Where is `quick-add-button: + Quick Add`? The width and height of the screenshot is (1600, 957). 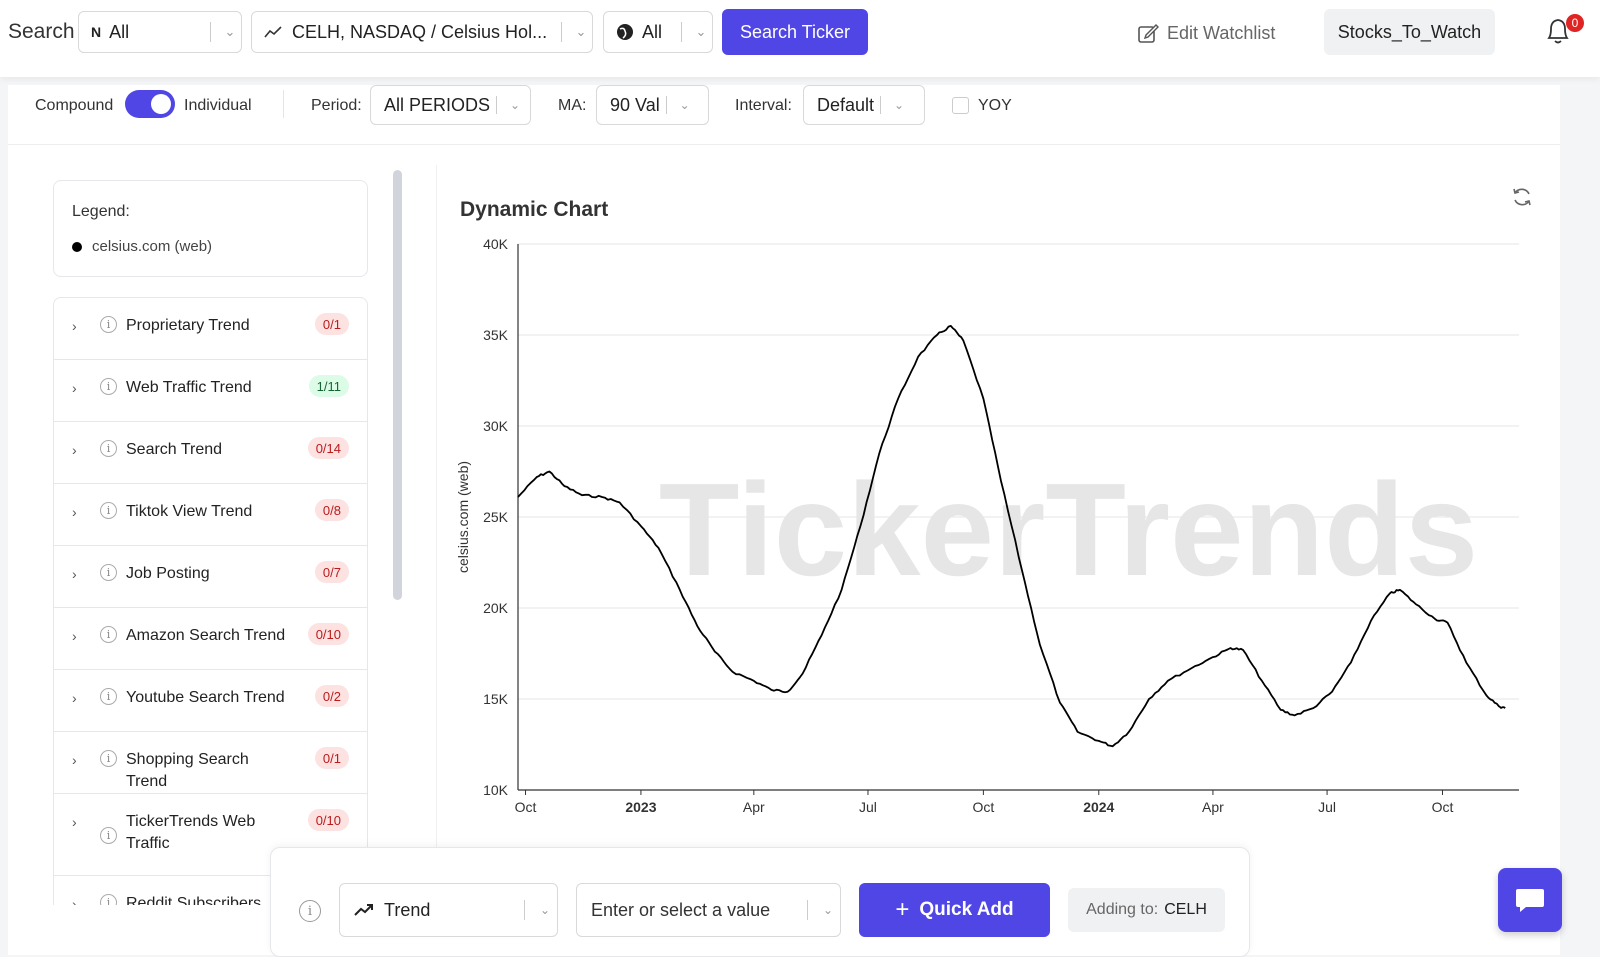
quick-add-button: + Quick Add is located at coordinates (954, 910).